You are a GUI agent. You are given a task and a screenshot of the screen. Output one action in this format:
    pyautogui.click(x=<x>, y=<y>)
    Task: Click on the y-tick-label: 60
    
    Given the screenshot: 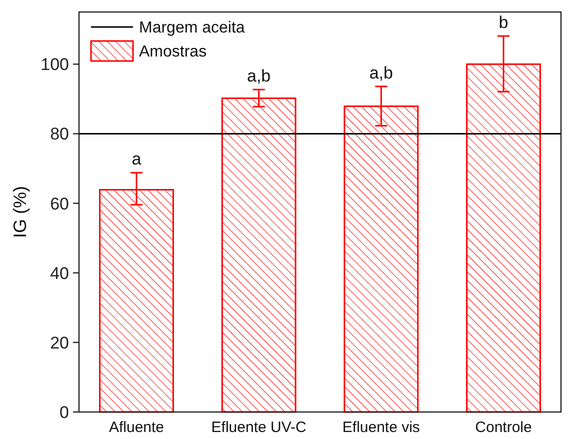 What is the action you would take?
    pyautogui.click(x=59, y=204)
    